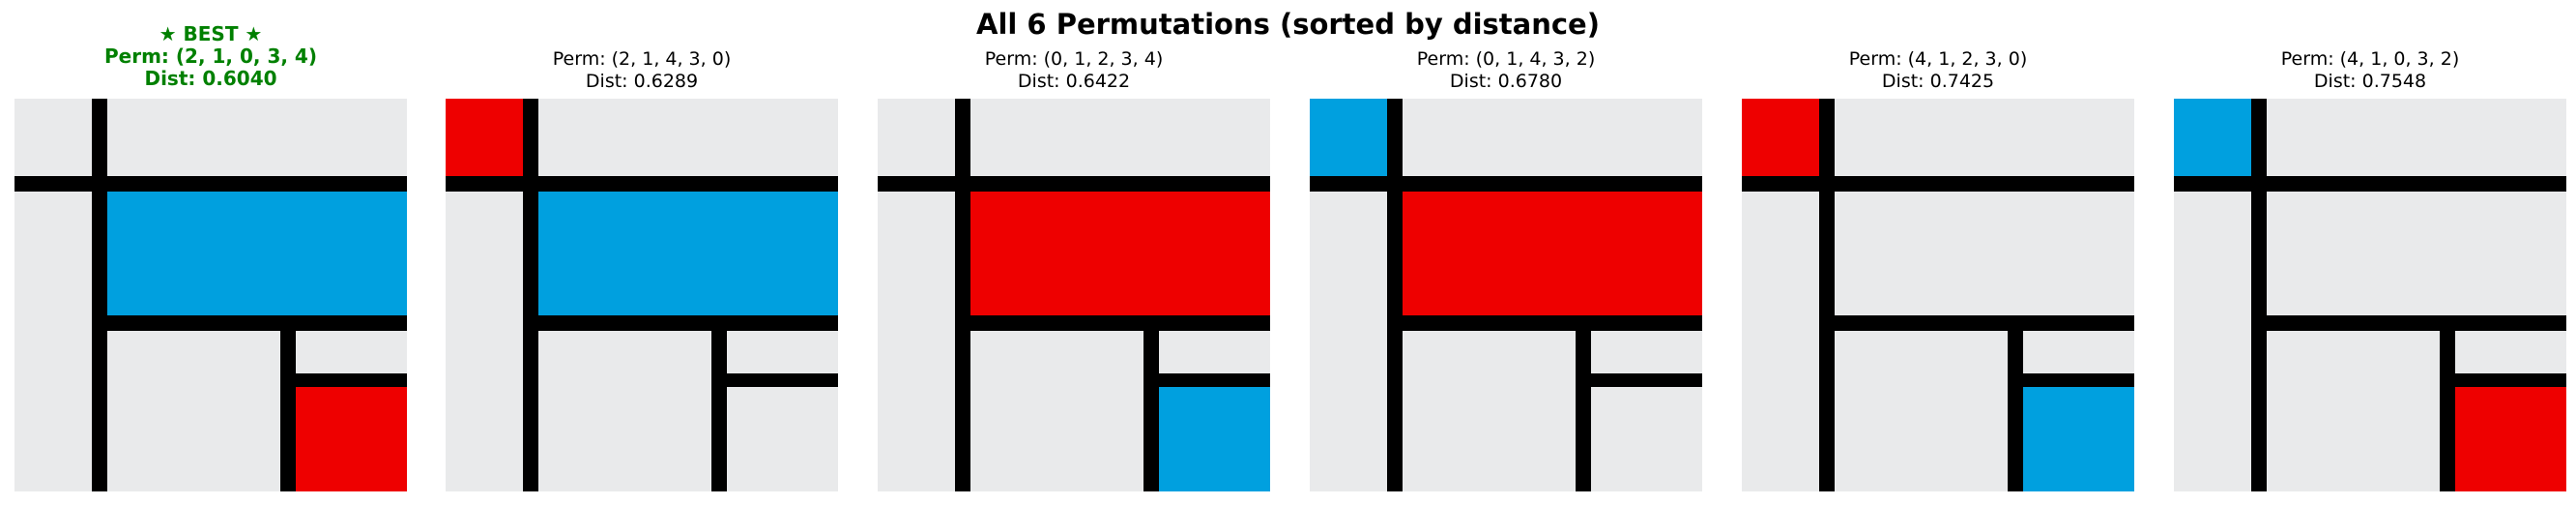  I want to click on dist-label: Dist: 0.6040, so click(210, 78).